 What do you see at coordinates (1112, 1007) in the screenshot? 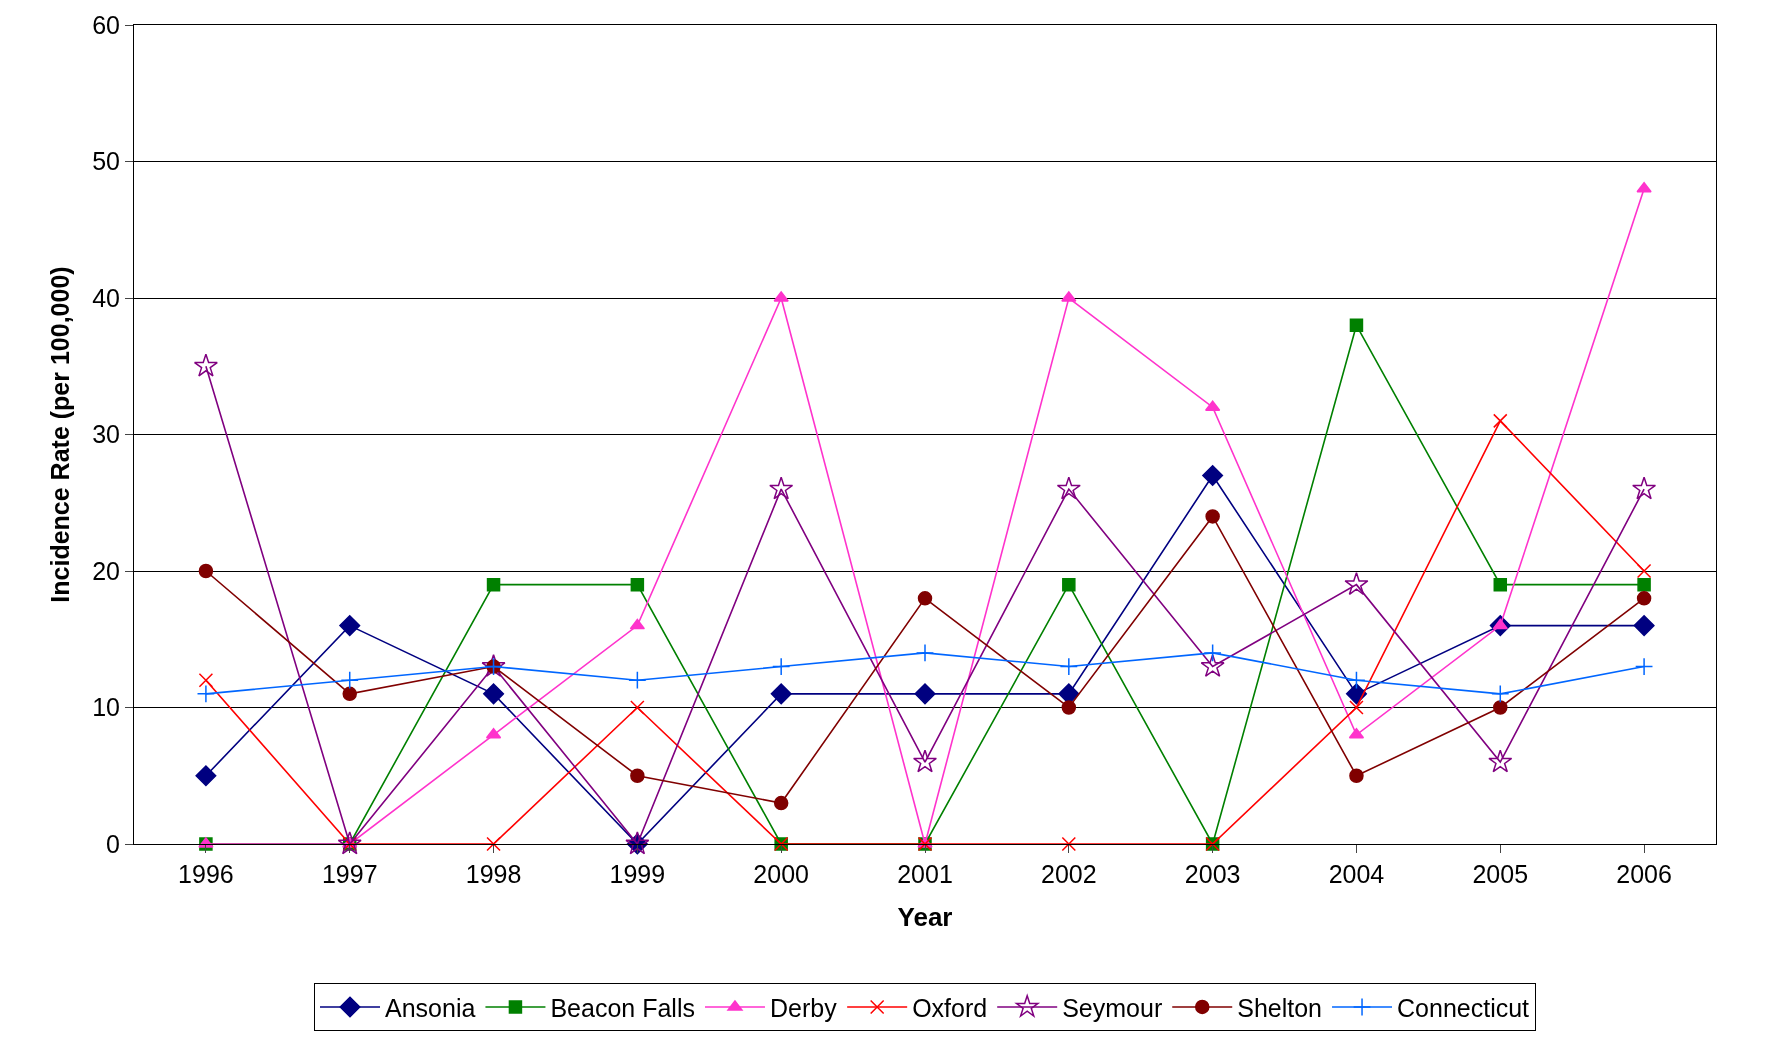
I see `legend-label: Seymour` at bounding box center [1112, 1007].